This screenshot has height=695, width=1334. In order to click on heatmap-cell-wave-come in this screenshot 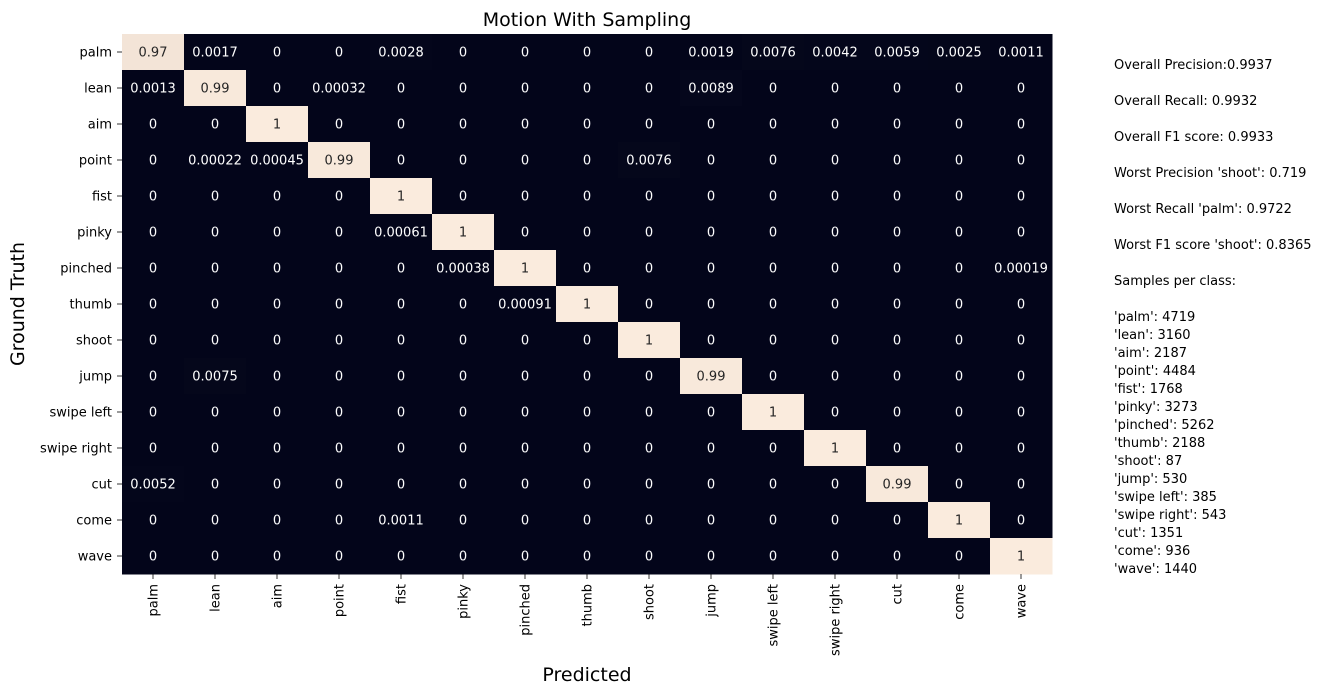, I will do `click(959, 556)`.